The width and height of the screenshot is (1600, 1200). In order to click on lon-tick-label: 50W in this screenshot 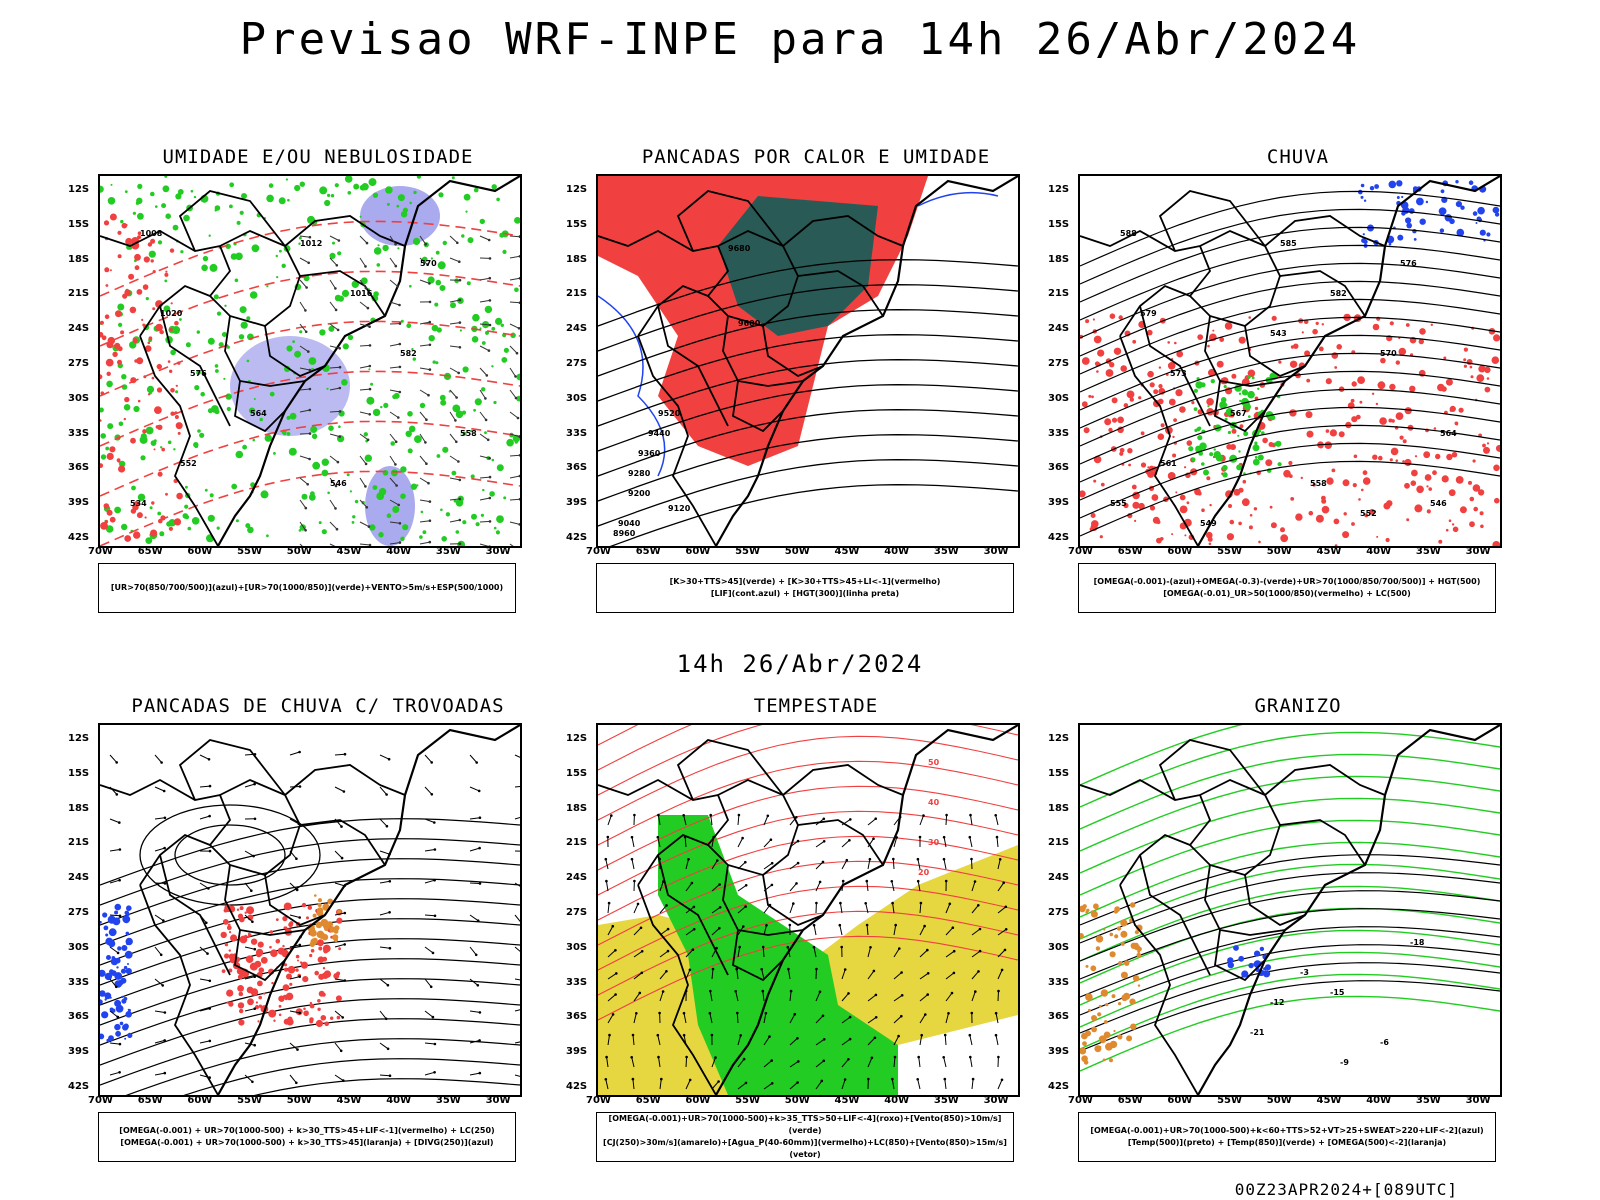, I will do `click(299, 551)`.